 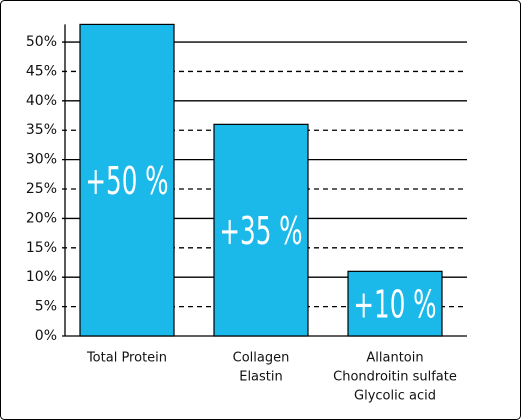 I want to click on y-tick-label: 25%, so click(x=41, y=189).